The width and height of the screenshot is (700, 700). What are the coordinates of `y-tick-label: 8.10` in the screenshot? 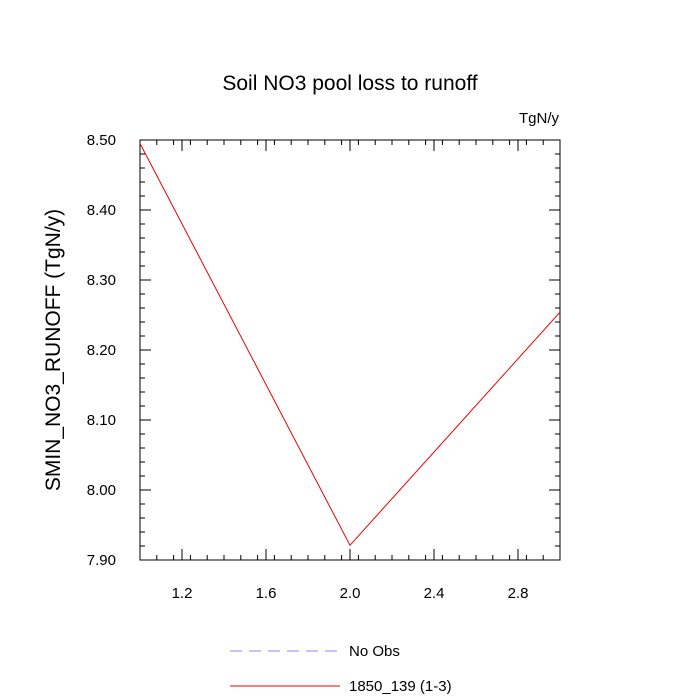 It's located at (101, 420).